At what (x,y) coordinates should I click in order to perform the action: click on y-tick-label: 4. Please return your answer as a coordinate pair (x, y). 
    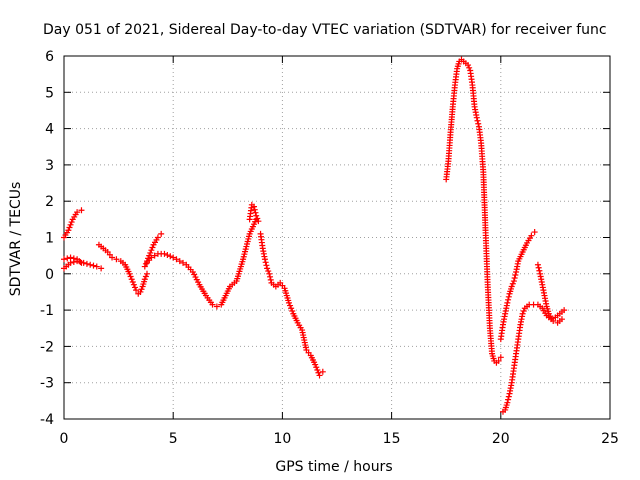
    Looking at the image, I should click on (49, 130).